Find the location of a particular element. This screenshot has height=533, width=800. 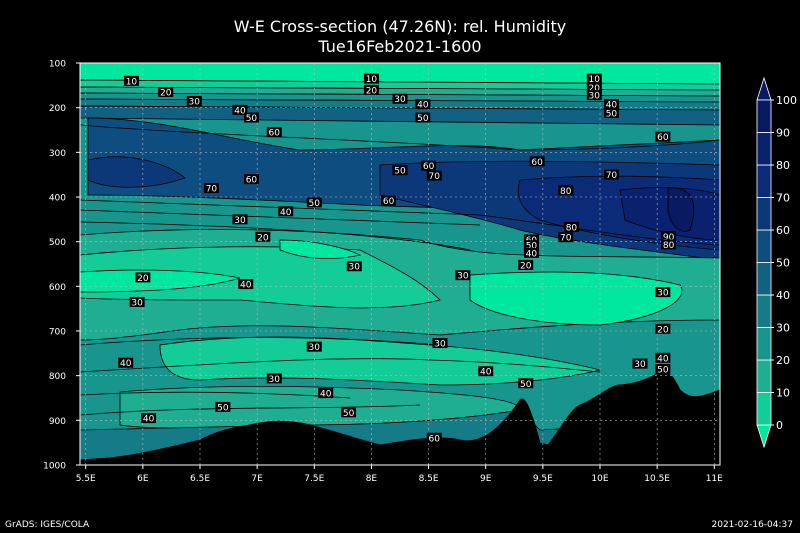

colorbar-label: 80 is located at coordinates (783, 165).